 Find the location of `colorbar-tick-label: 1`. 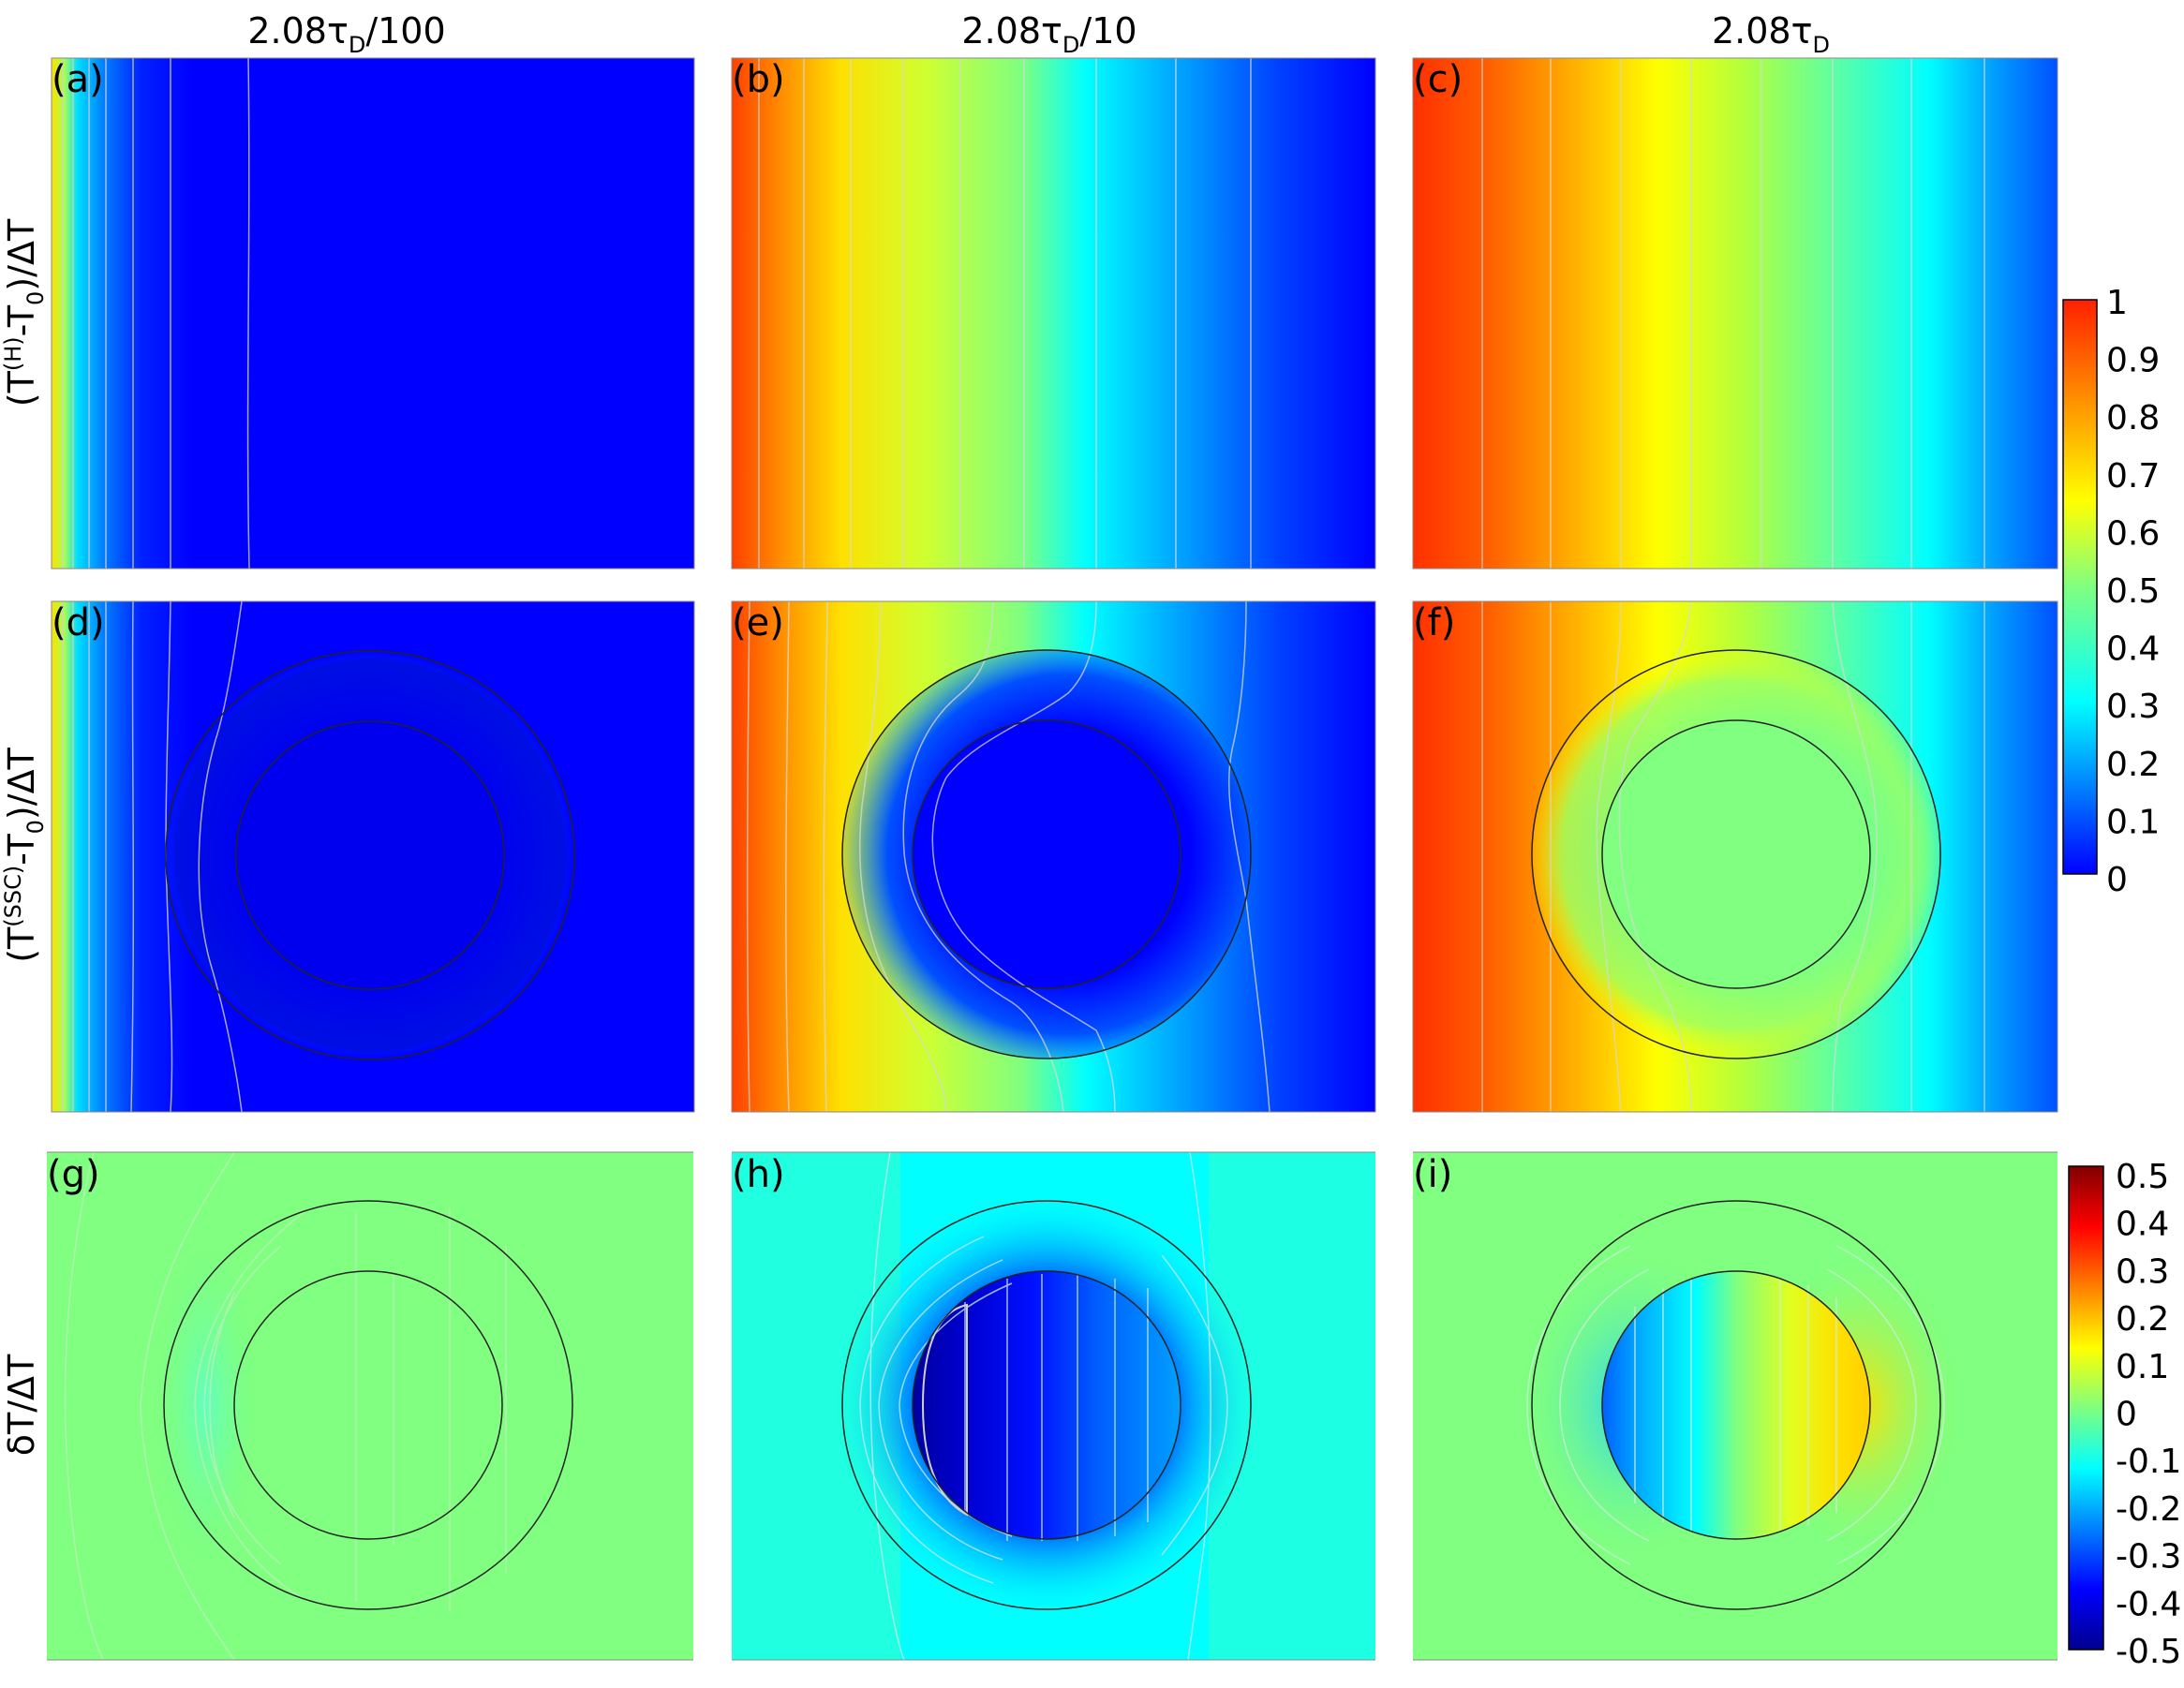

colorbar-tick-label: 1 is located at coordinates (2117, 303).